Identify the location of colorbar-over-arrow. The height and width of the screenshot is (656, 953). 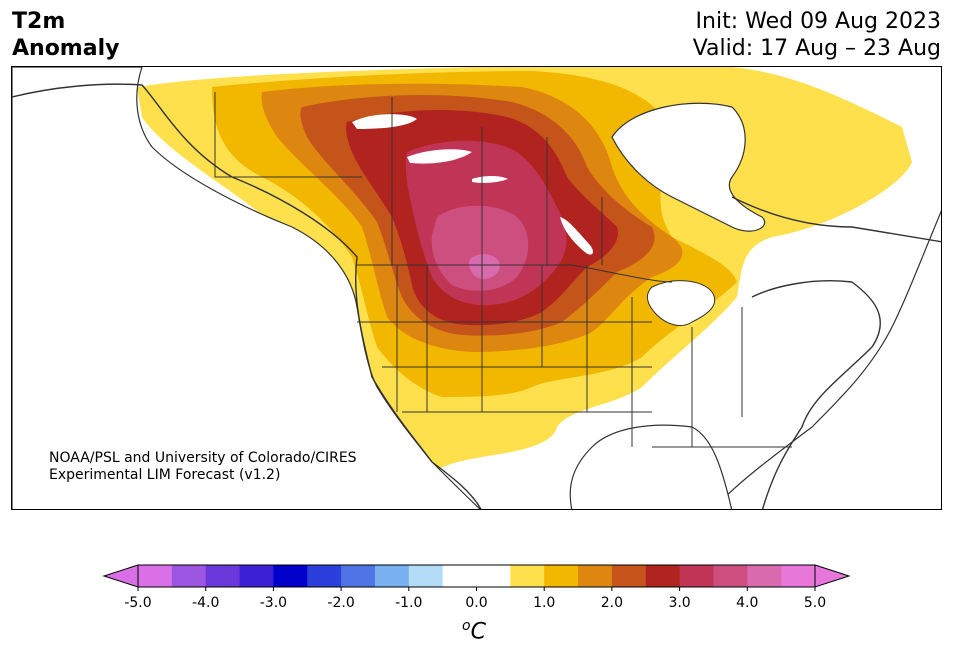
(832, 576).